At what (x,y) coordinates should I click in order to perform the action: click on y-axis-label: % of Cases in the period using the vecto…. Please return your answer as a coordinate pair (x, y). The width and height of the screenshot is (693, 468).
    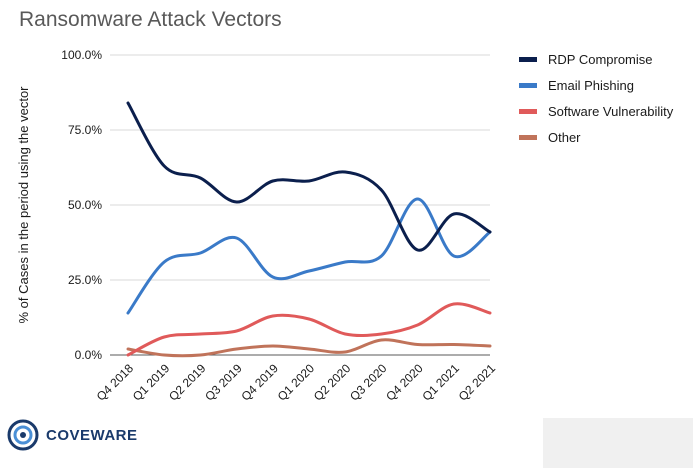
    Looking at the image, I should click on (23, 205).